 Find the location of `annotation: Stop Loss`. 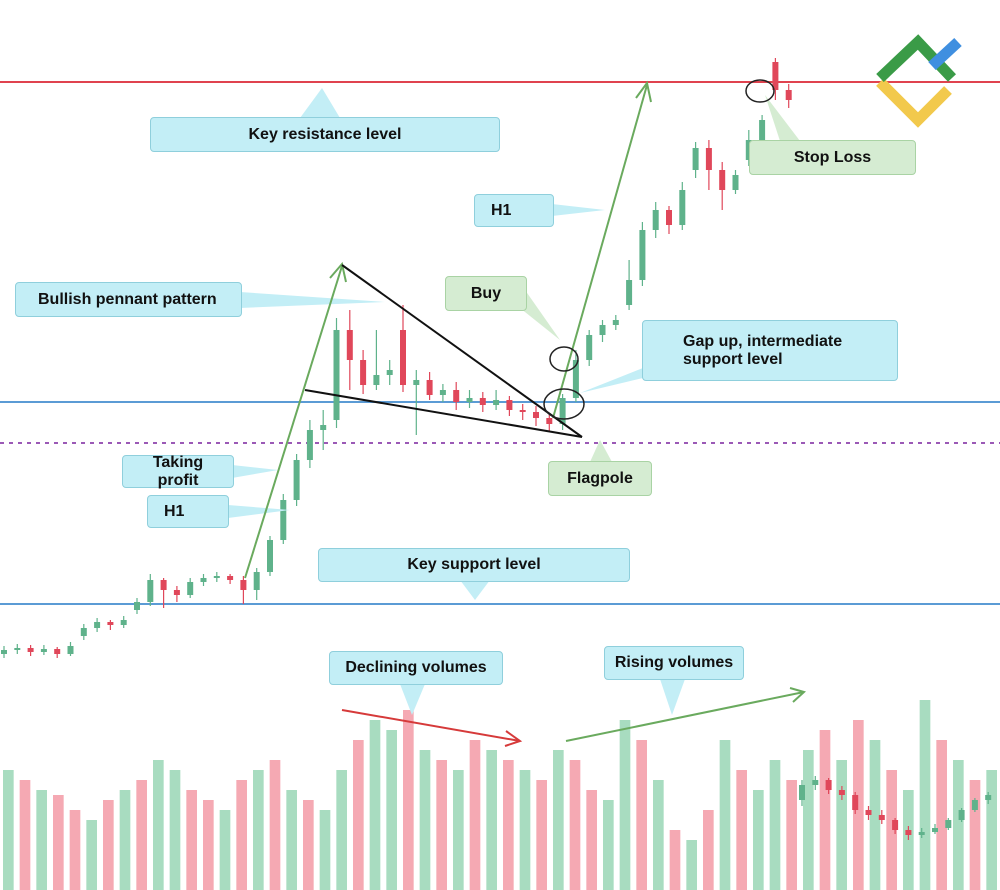

annotation: Stop Loss is located at coordinates (832, 157).